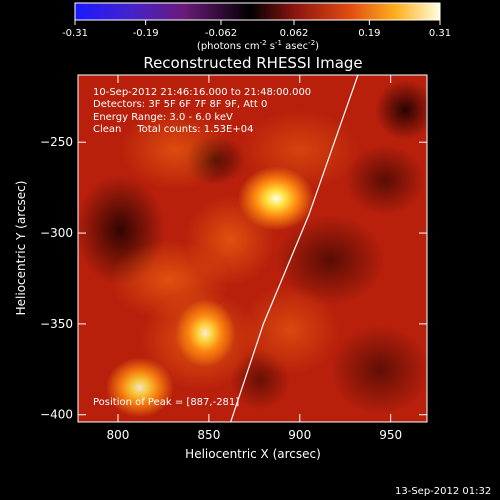 The height and width of the screenshot is (500, 500). I want to click on y-tick-label: −300, so click(56, 233).